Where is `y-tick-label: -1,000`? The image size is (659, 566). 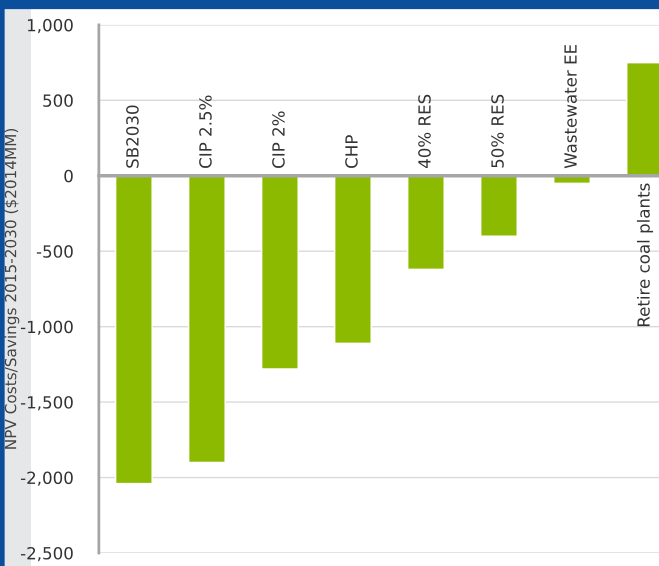 y-tick-label: -1,000 is located at coordinates (46, 327).